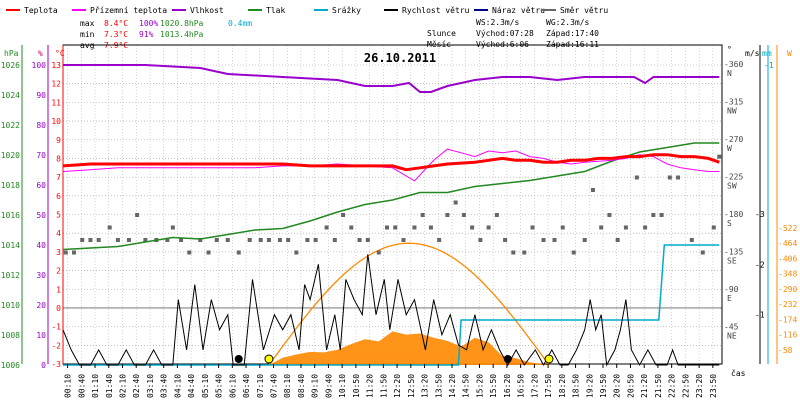 This screenshot has height=400, width=800. I want to click on x-tick-label: 19:20, so click(589, 386).